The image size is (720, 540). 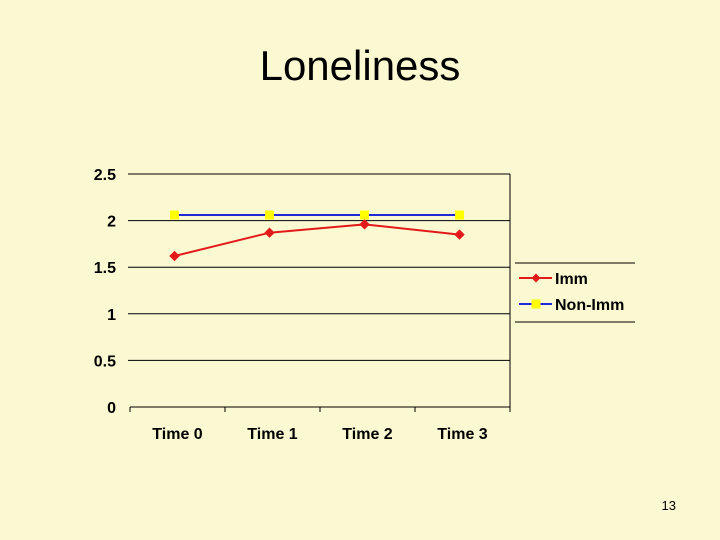 What do you see at coordinates (571, 279) in the screenshot?
I see `legend-label: Imm` at bounding box center [571, 279].